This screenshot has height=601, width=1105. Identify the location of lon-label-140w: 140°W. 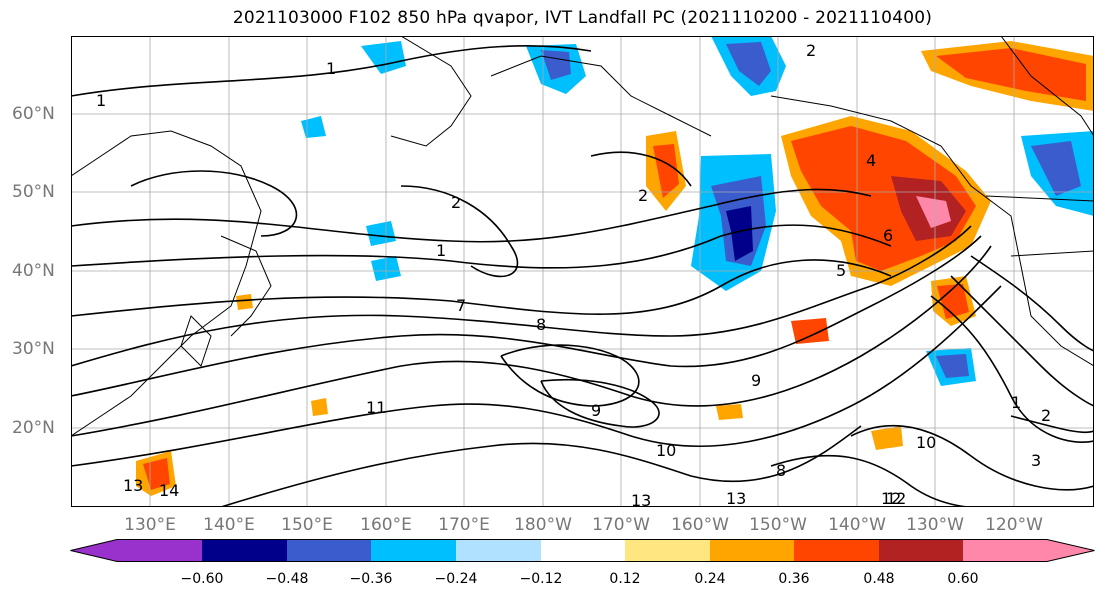
(857, 525).